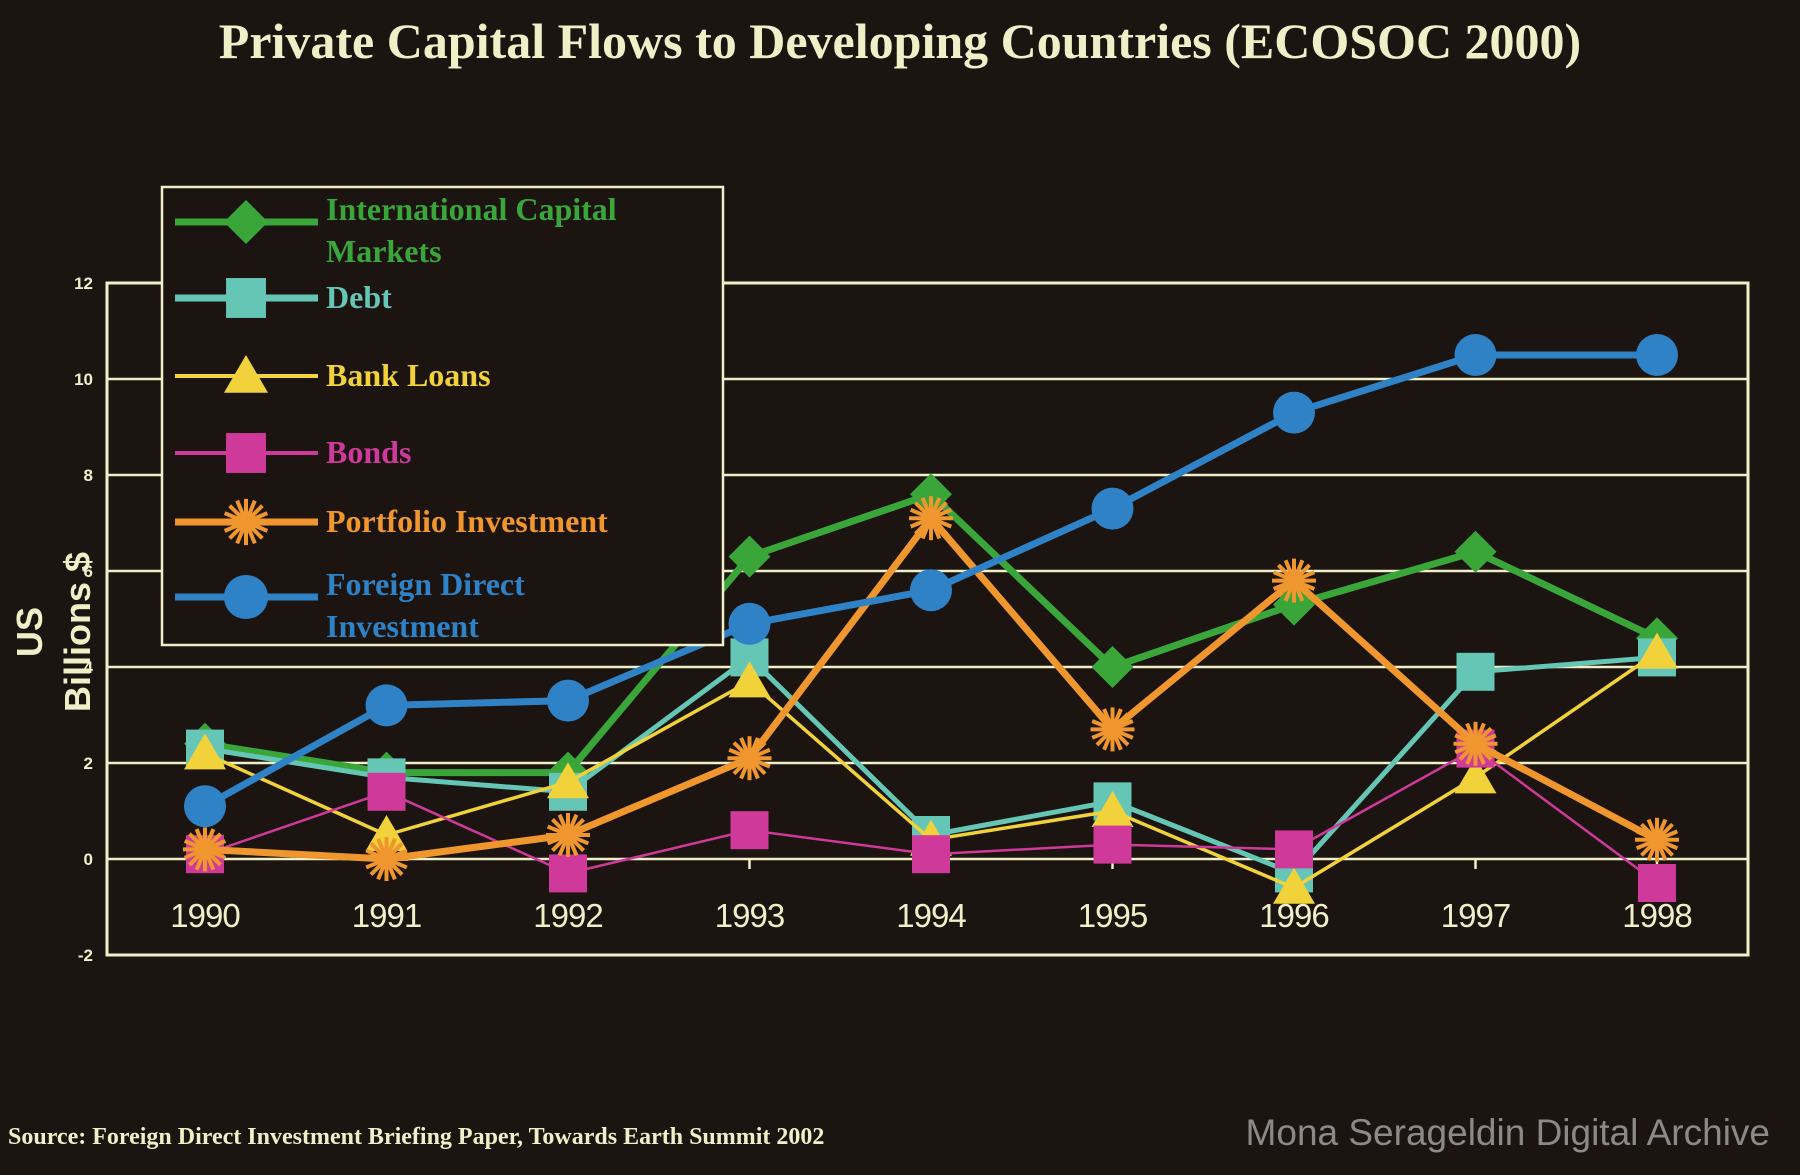 The image size is (1800, 1175). I want to click on series-bonds, so click(931, 815).